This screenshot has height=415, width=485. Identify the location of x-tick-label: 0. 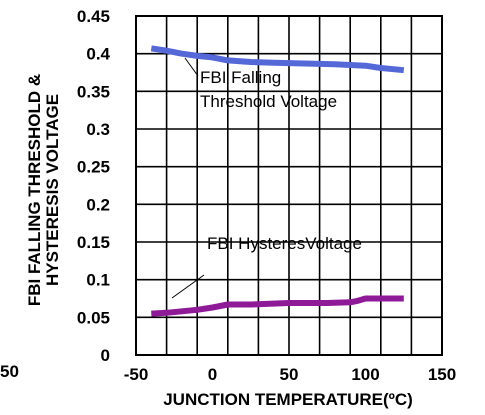
(212, 374).